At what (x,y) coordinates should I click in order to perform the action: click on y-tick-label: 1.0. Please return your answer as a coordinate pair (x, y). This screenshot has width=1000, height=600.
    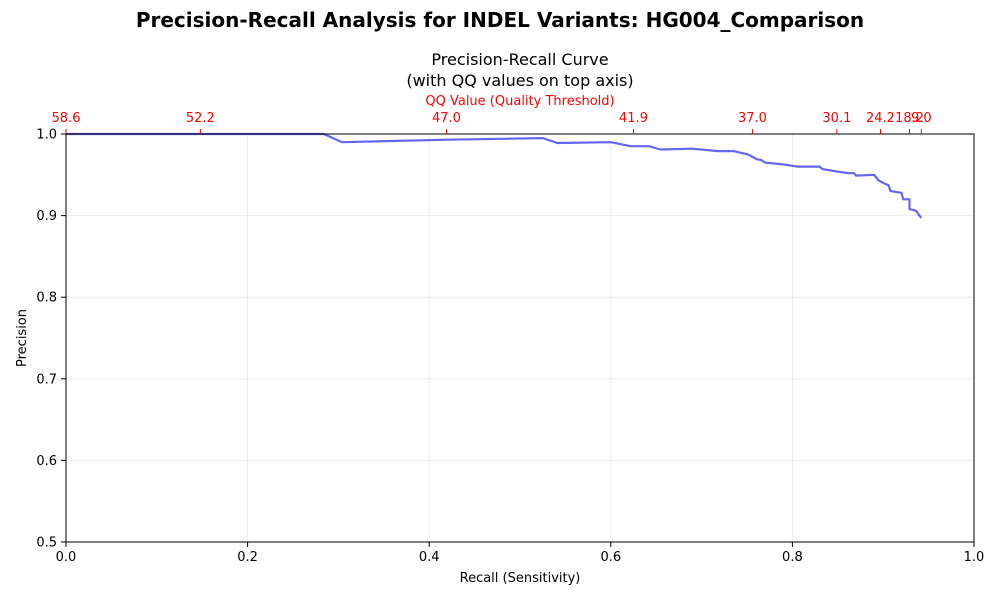
    Looking at the image, I should click on (46, 135).